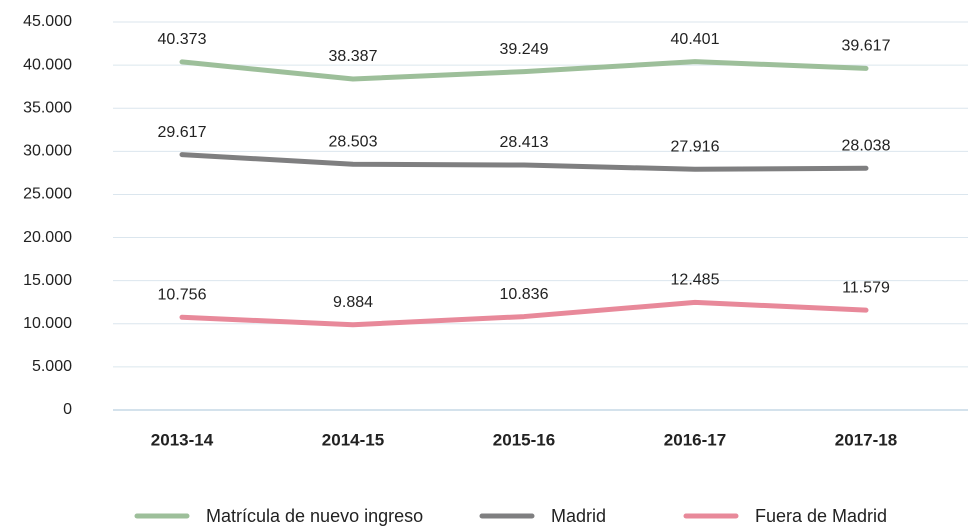 The image size is (970, 528). I want to click on y-tick-label: 25.000, so click(47, 194).